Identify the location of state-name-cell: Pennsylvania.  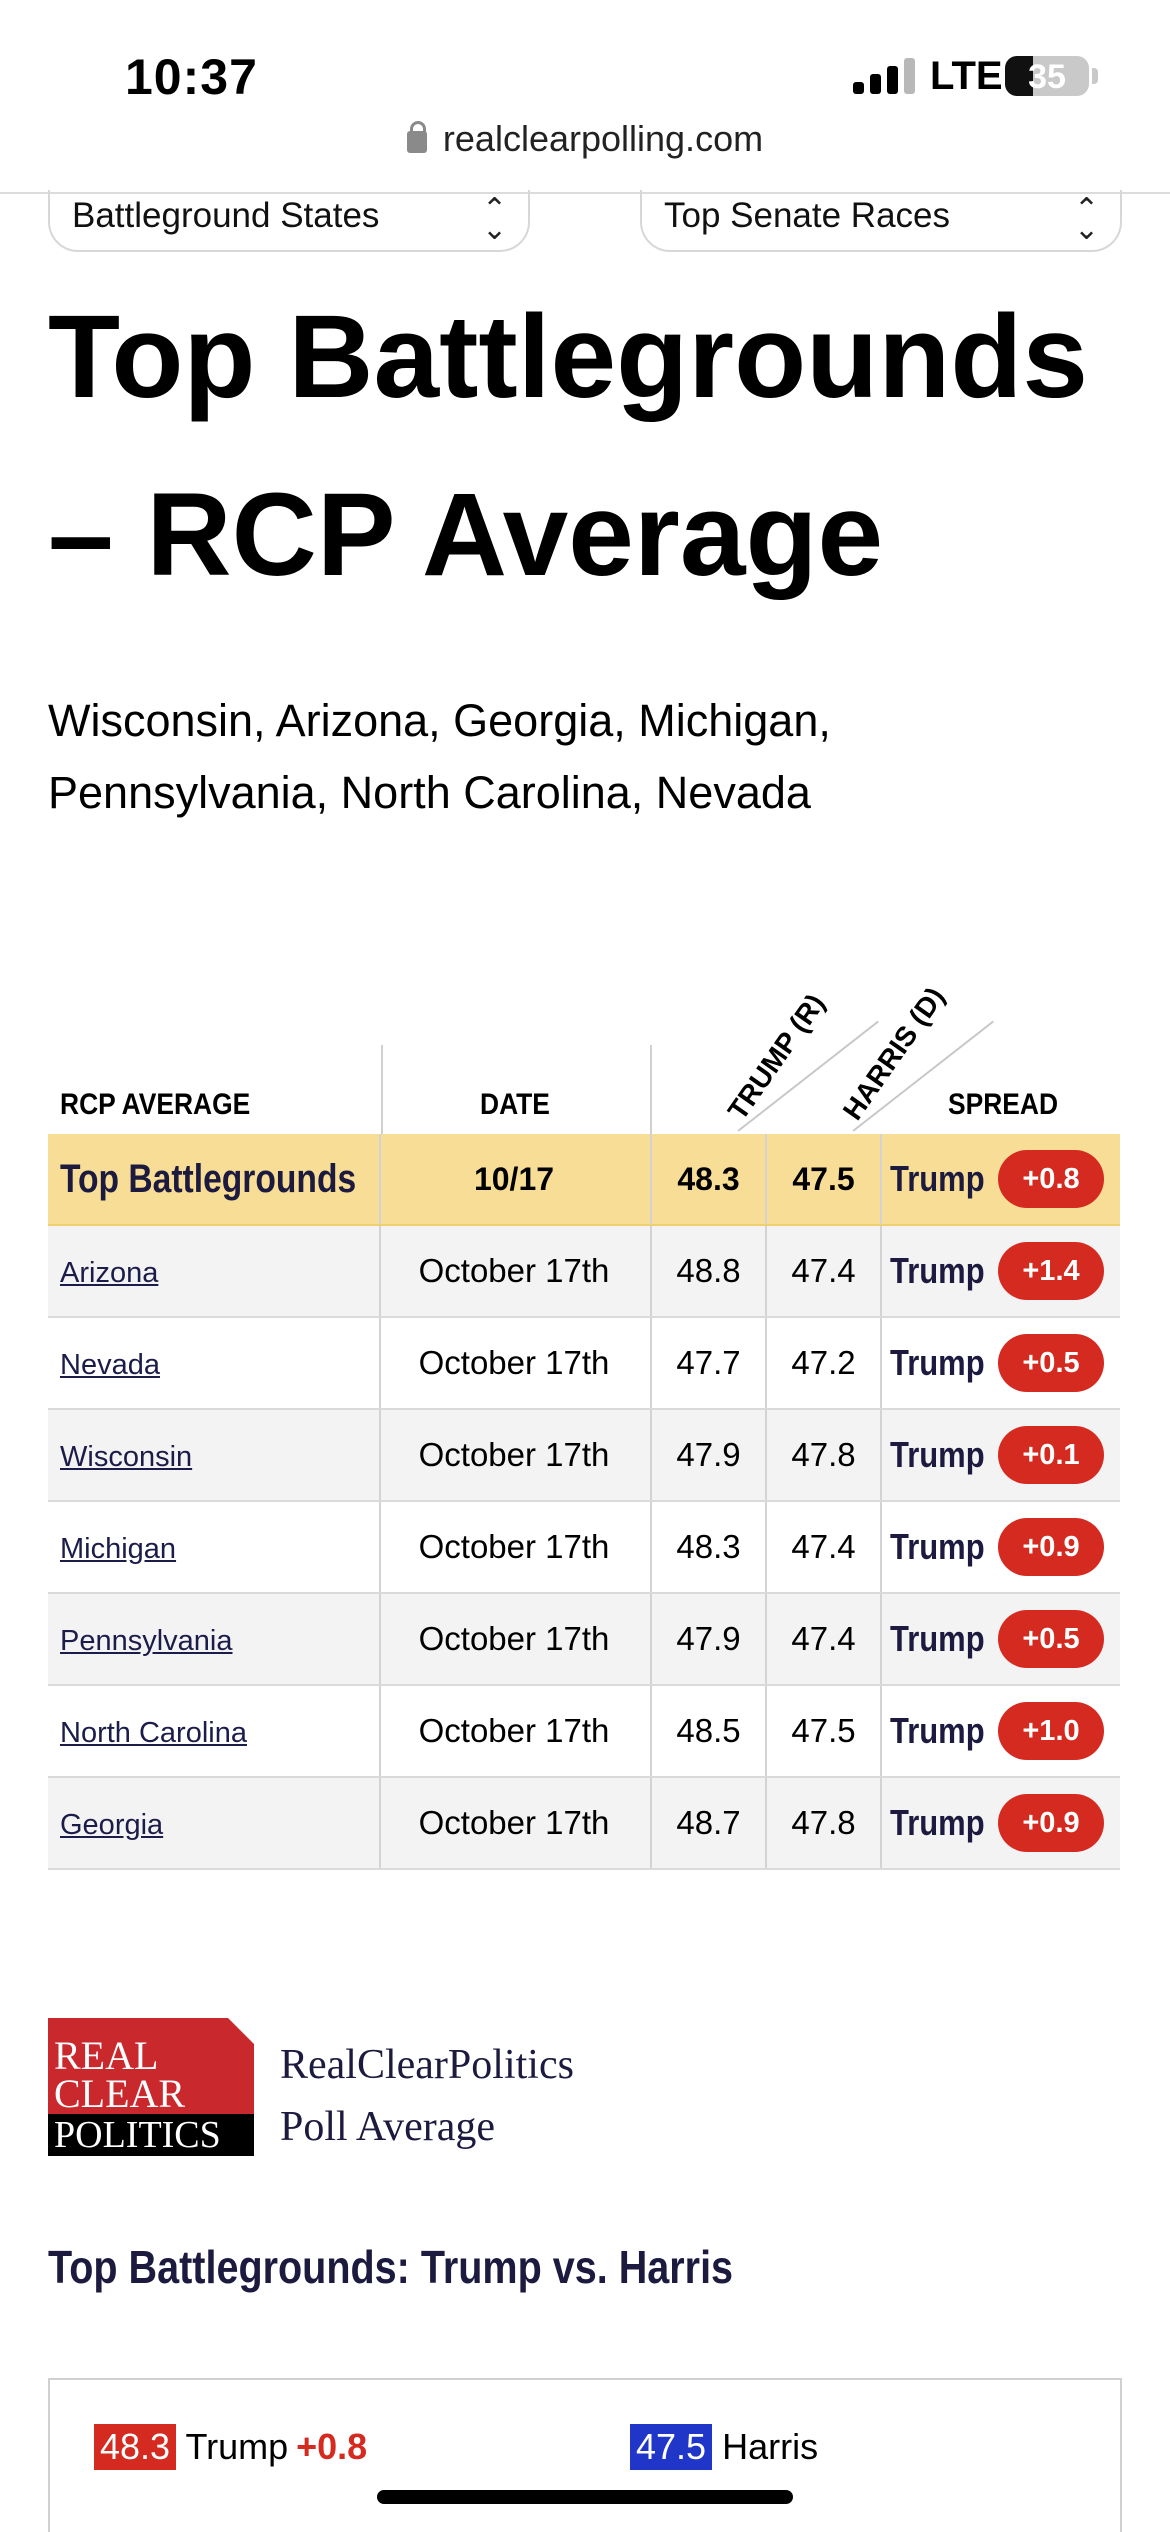
(217, 1639).